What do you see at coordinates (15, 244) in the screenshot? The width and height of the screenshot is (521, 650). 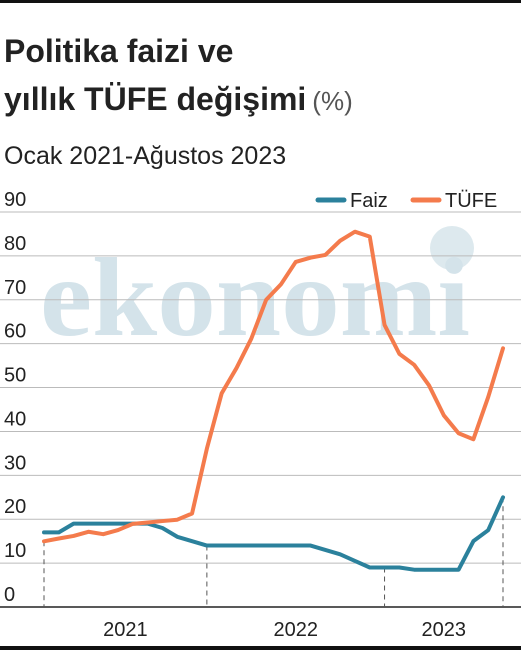 I see `y-tick-label: 80` at bounding box center [15, 244].